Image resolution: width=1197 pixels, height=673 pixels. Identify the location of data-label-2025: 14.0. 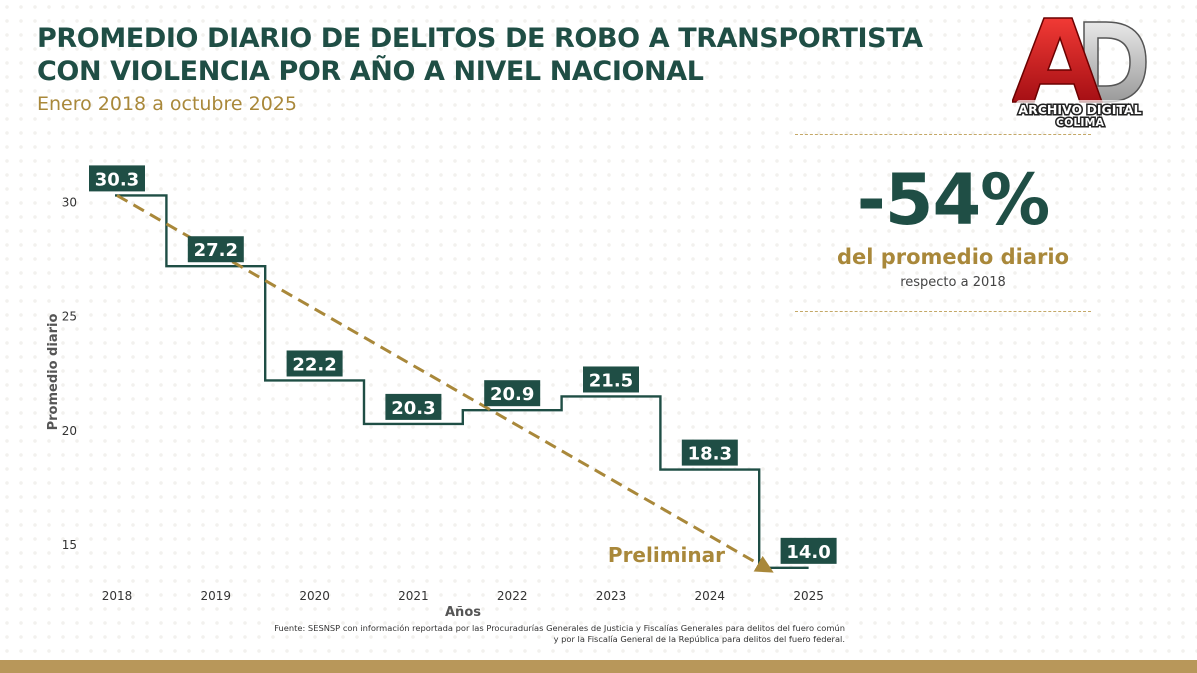
(808, 550).